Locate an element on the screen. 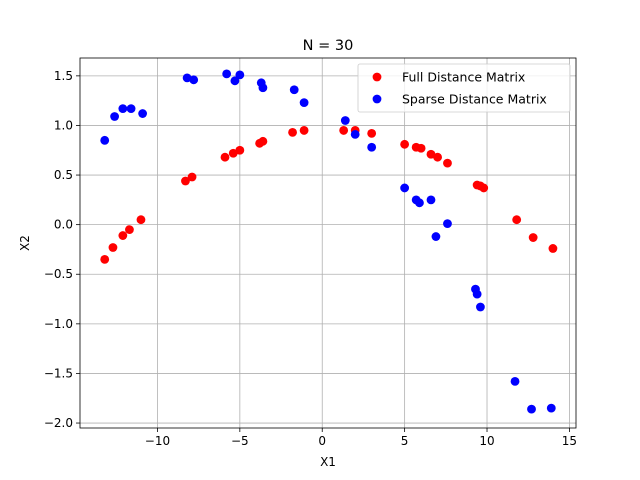  x-tick-label: 10 is located at coordinates (486, 441).